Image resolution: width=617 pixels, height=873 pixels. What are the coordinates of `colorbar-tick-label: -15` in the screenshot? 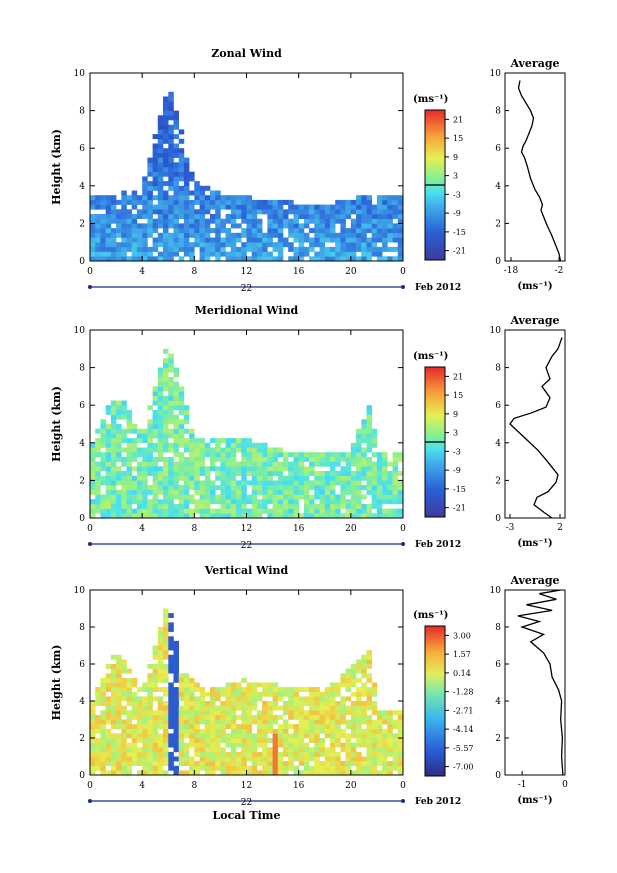 It's located at (459, 232).